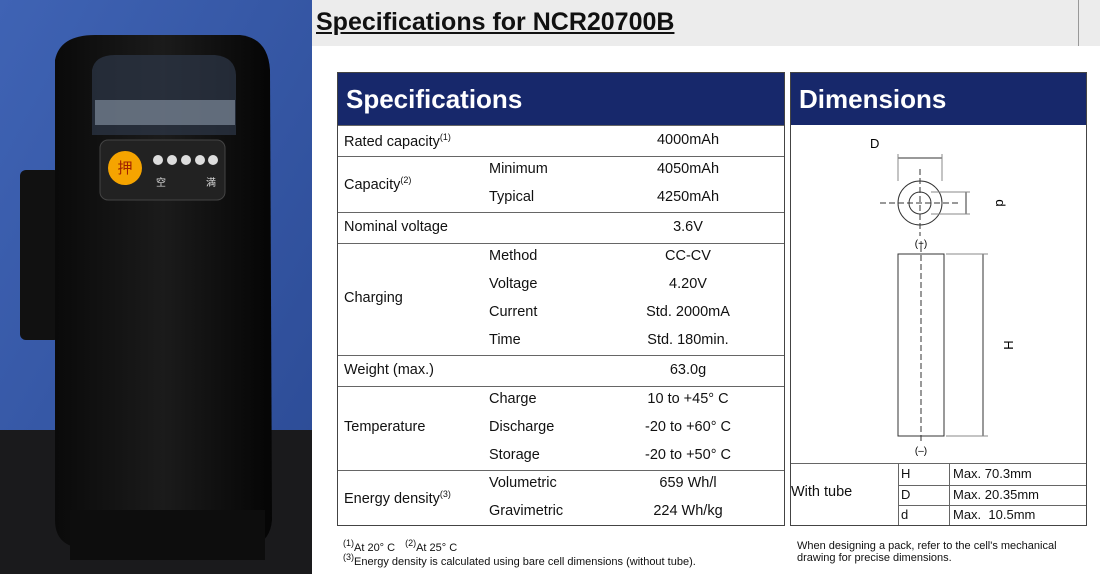 The image size is (1100, 574). Describe the element at coordinates (921, 451) in the screenshot. I see `negative-label: (–)` at that location.